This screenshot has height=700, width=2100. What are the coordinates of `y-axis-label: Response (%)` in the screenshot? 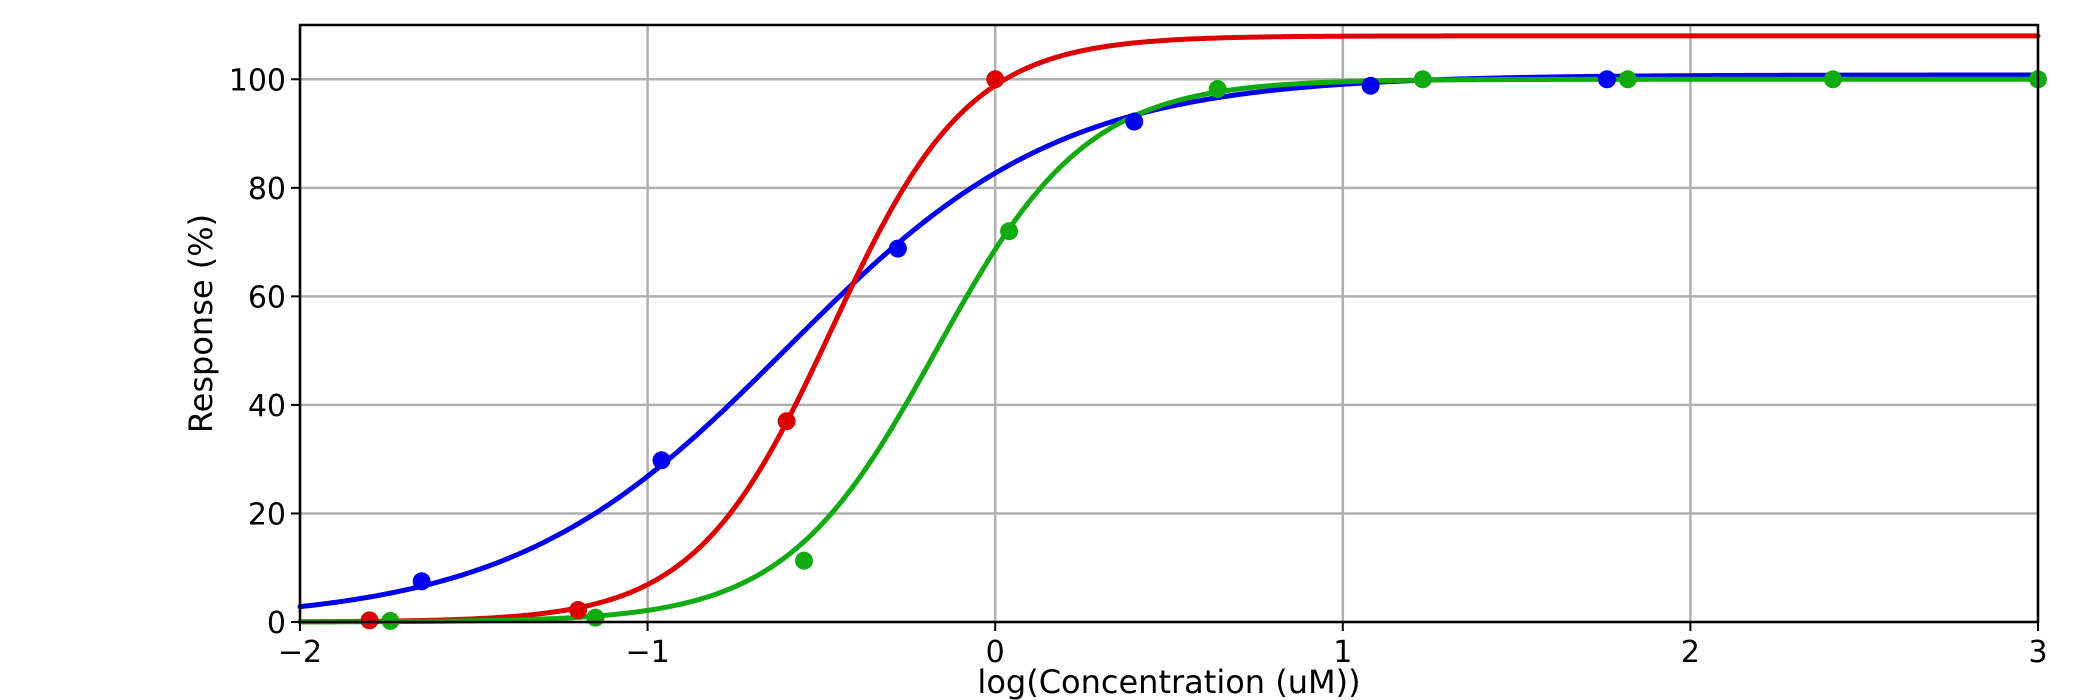 It's located at (201, 323).